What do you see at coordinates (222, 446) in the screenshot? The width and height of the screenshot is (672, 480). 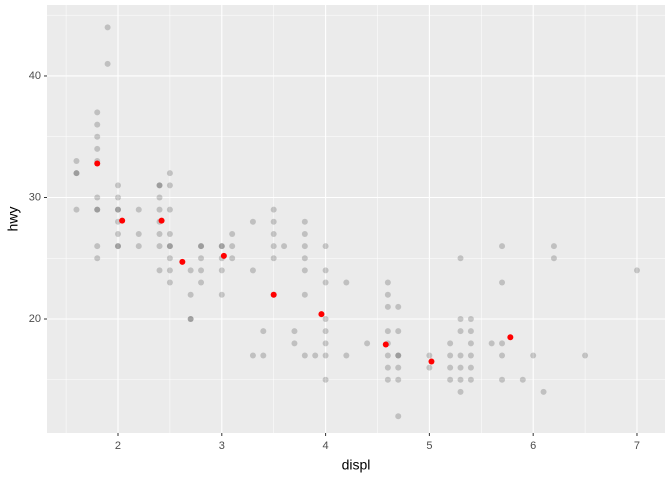 I see `x-tick-label: 3` at bounding box center [222, 446].